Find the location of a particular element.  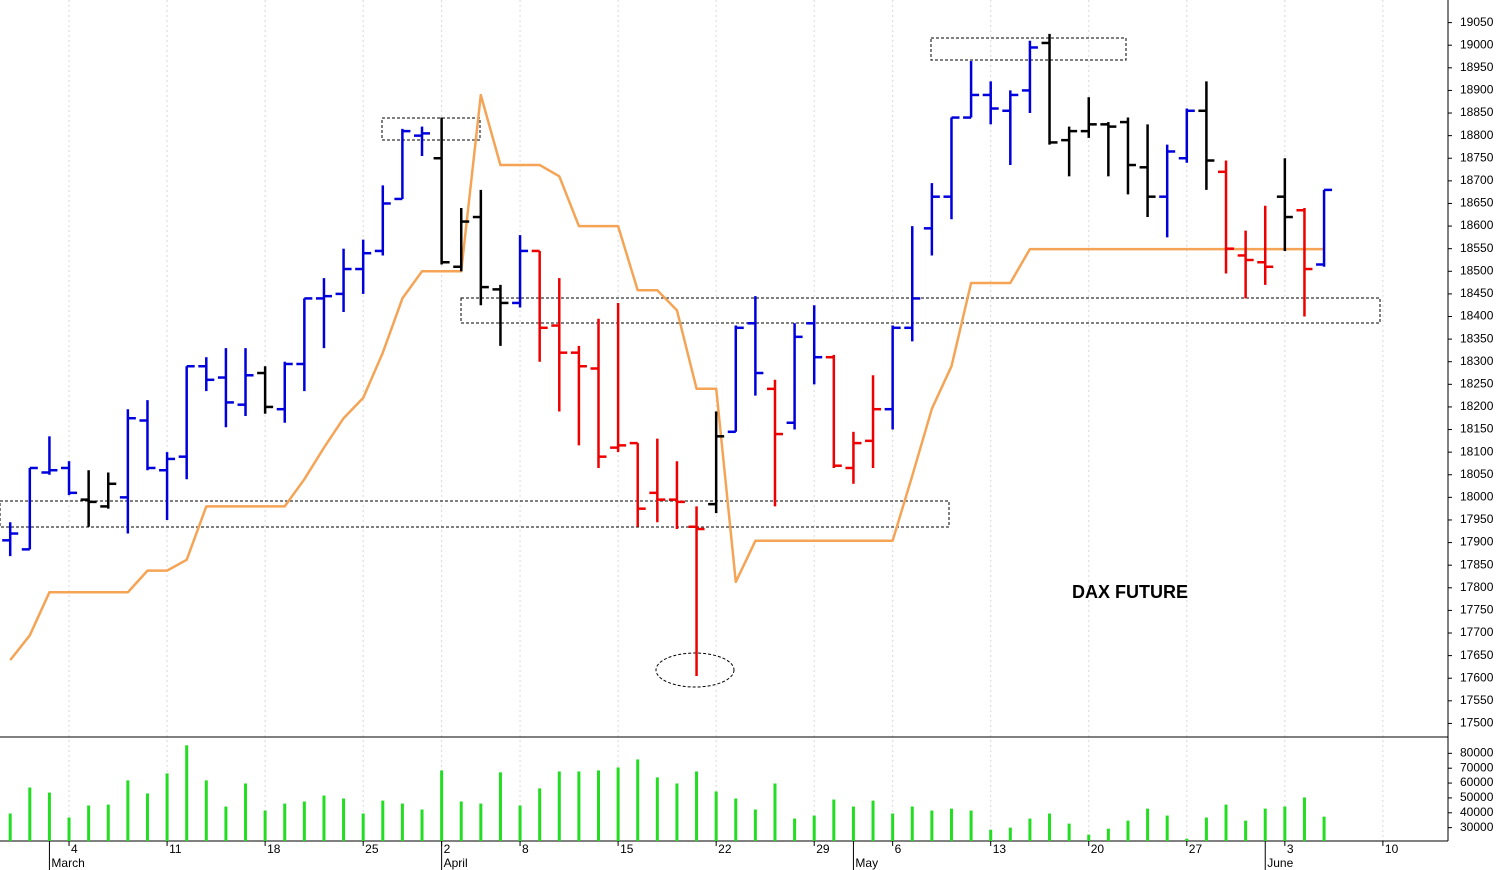

y-tick-label: 18550 is located at coordinates (1477, 248).